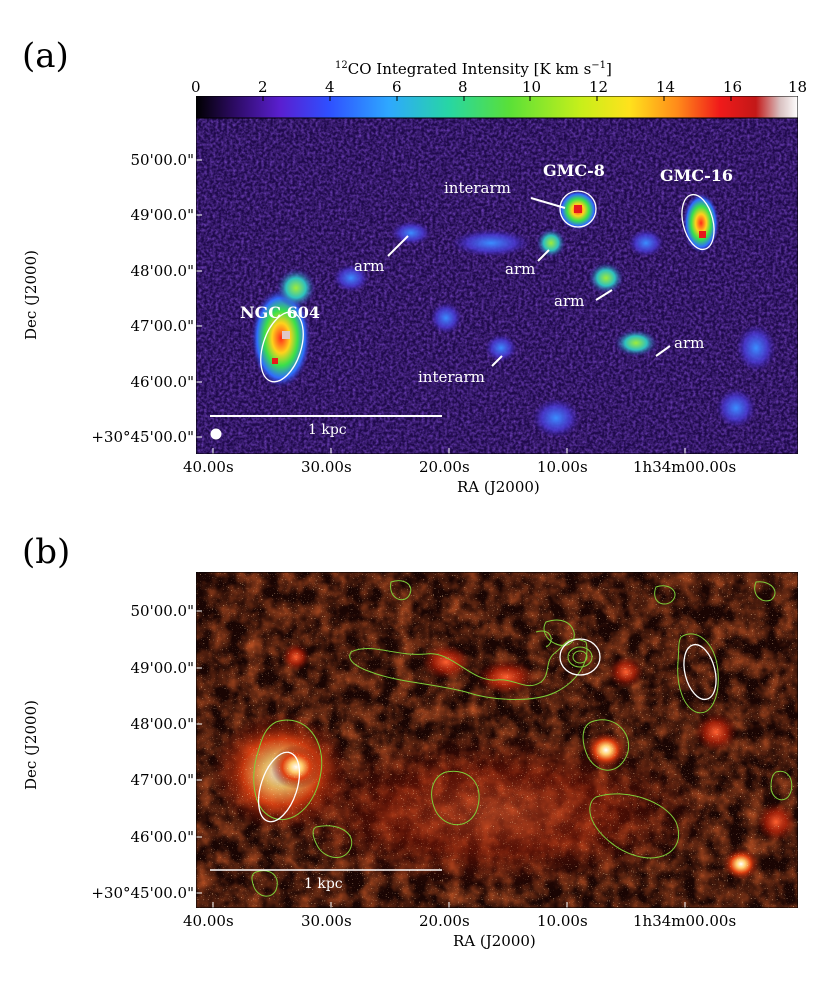 The image size is (817, 991). What do you see at coordinates (700, 672) in the screenshot?
I see `gmc16-contour-b` at bounding box center [700, 672].